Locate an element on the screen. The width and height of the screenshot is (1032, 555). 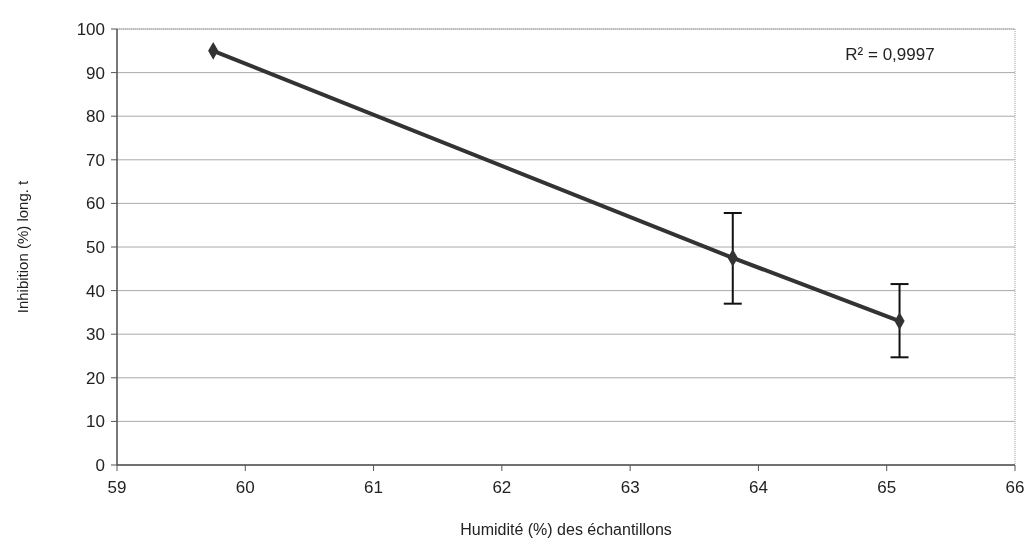
y-tick-label: 60 is located at coordinates (95, 204).